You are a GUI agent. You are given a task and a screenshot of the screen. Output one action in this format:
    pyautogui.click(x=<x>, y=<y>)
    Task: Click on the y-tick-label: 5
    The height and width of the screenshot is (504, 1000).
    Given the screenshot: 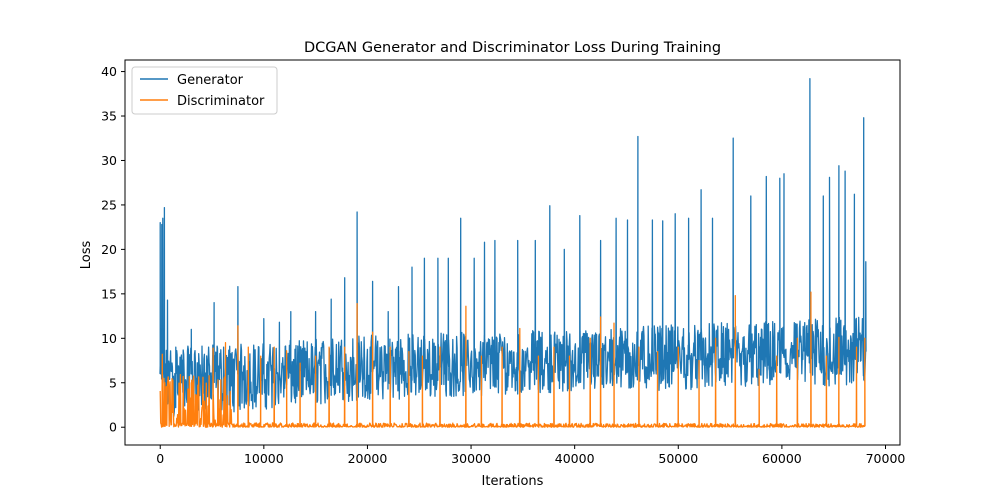 What is the action you would take?
    pyautogui.click(x=113, y=382)
    